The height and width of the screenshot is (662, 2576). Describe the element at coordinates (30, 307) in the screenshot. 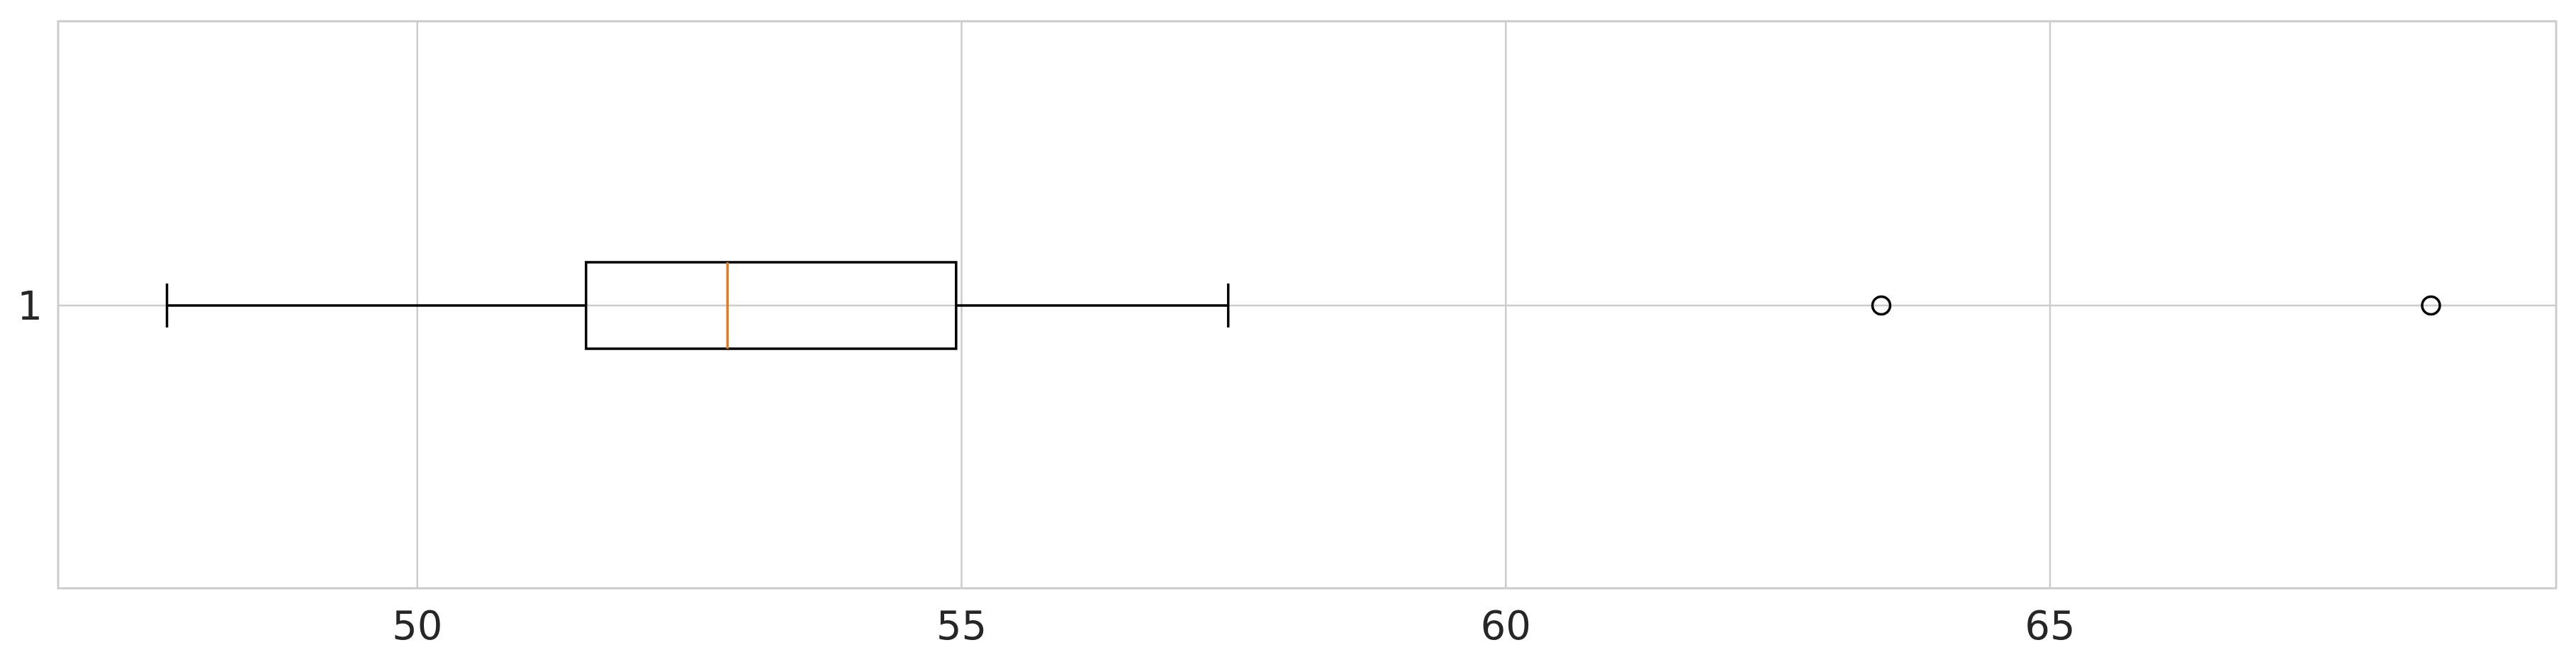

I see `y-tick-label: 1` at that location.